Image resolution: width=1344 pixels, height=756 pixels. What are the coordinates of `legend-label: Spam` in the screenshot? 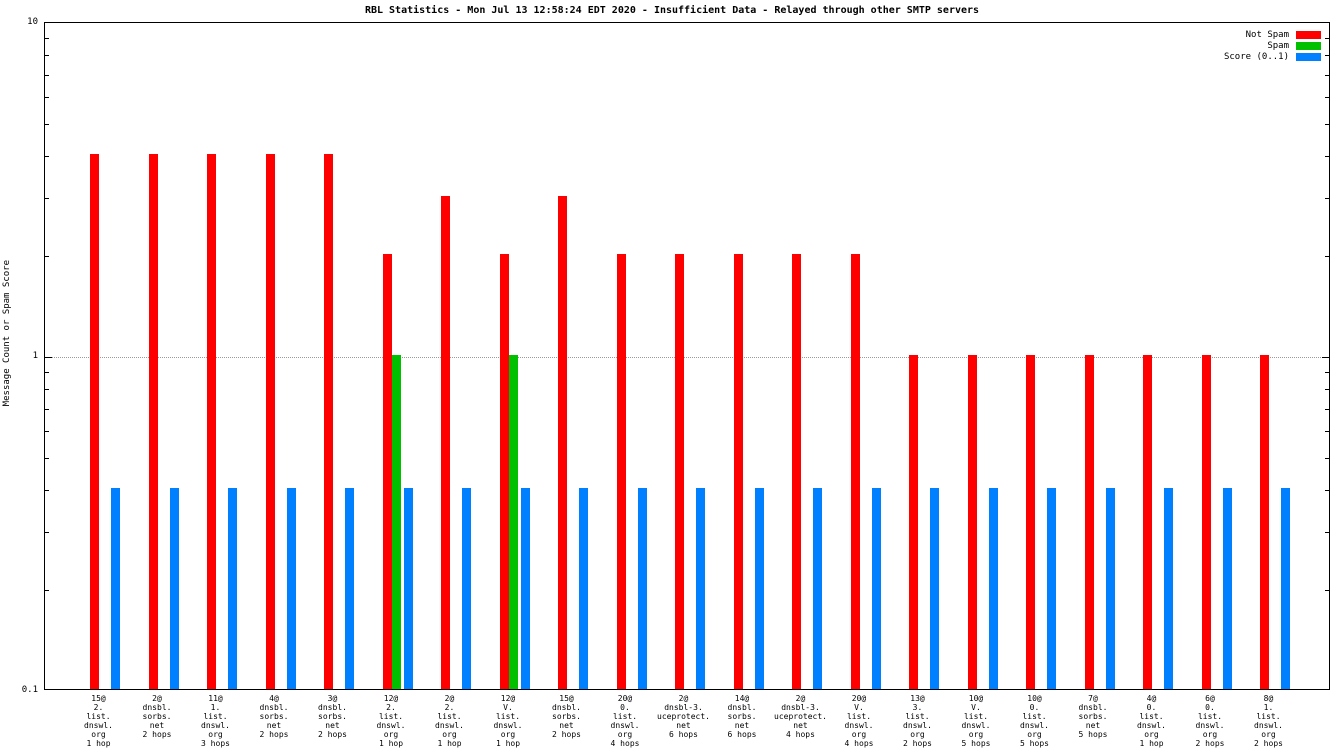 It's located at (1278, 45).